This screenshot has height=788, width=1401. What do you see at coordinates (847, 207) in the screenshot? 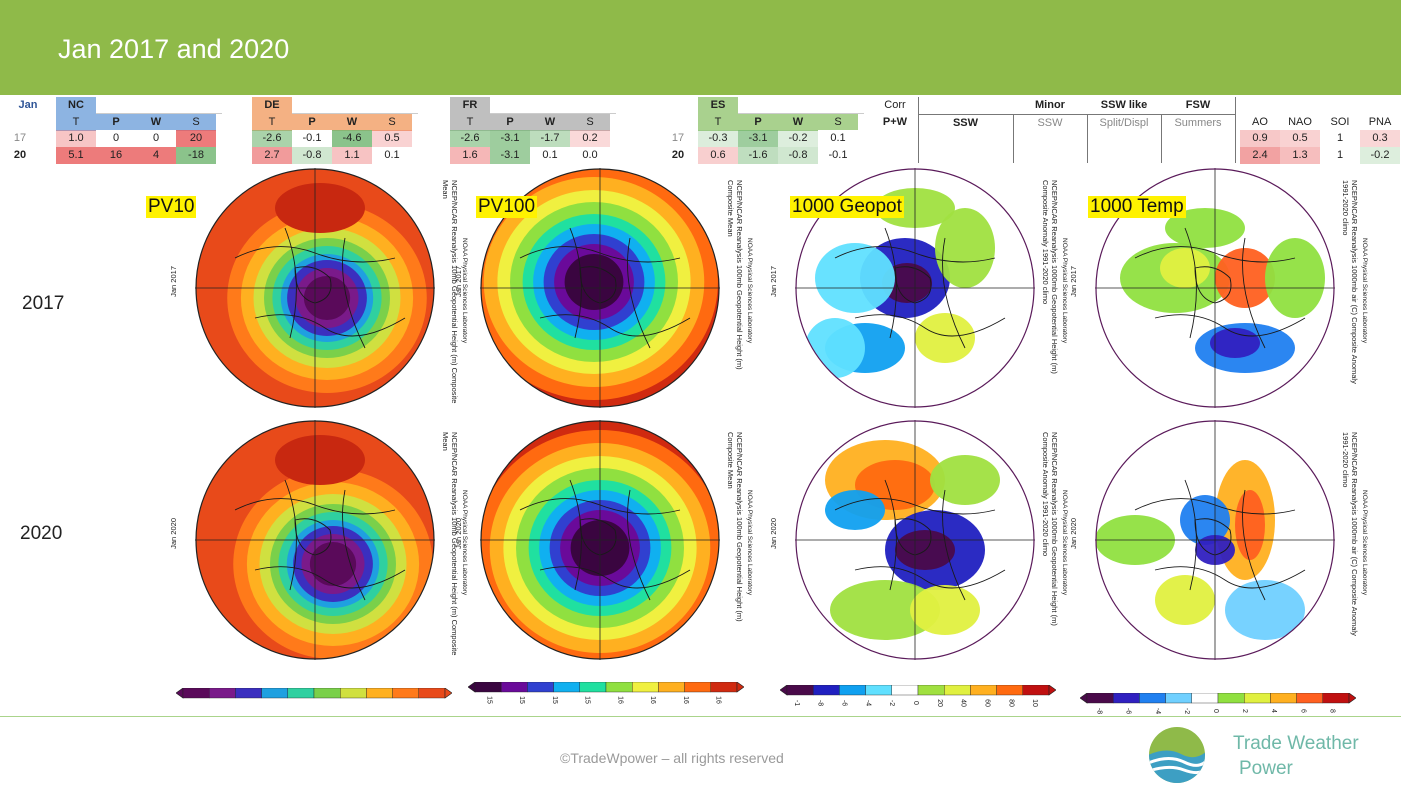
I see `map-title-geop: 1000 Geopot` at bounding box center [847, 207].